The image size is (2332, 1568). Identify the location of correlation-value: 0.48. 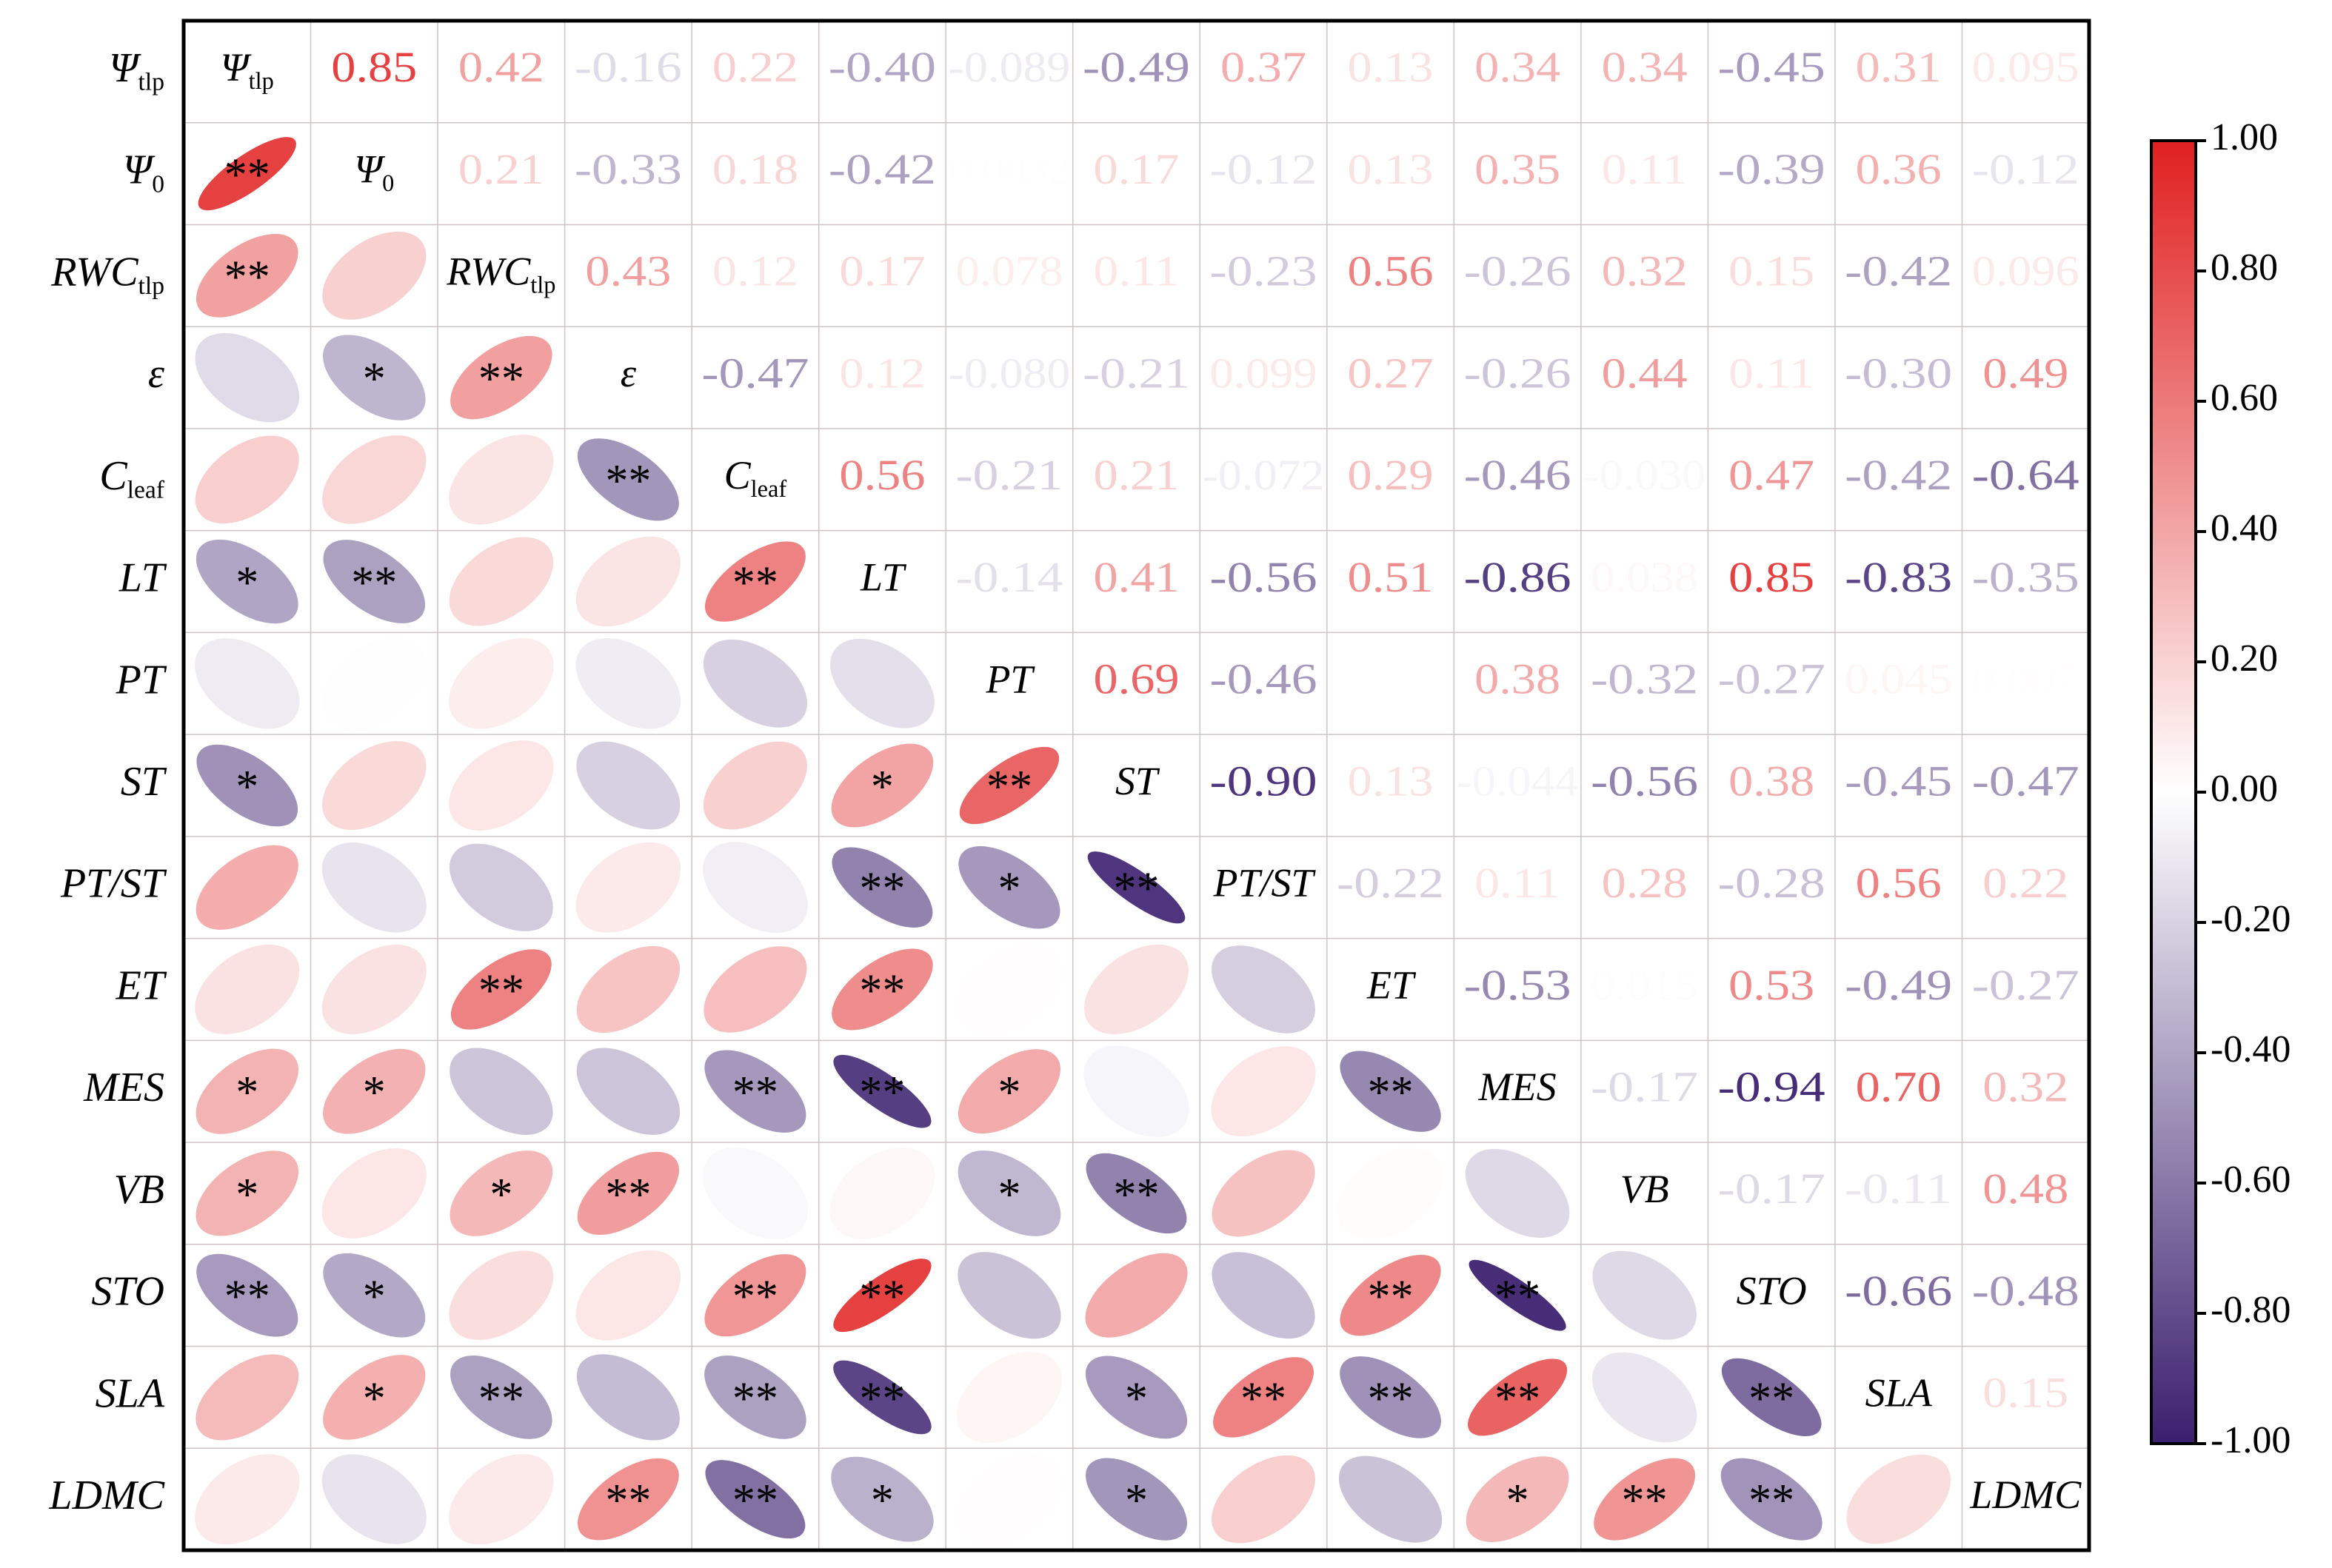
(2025, 1189).